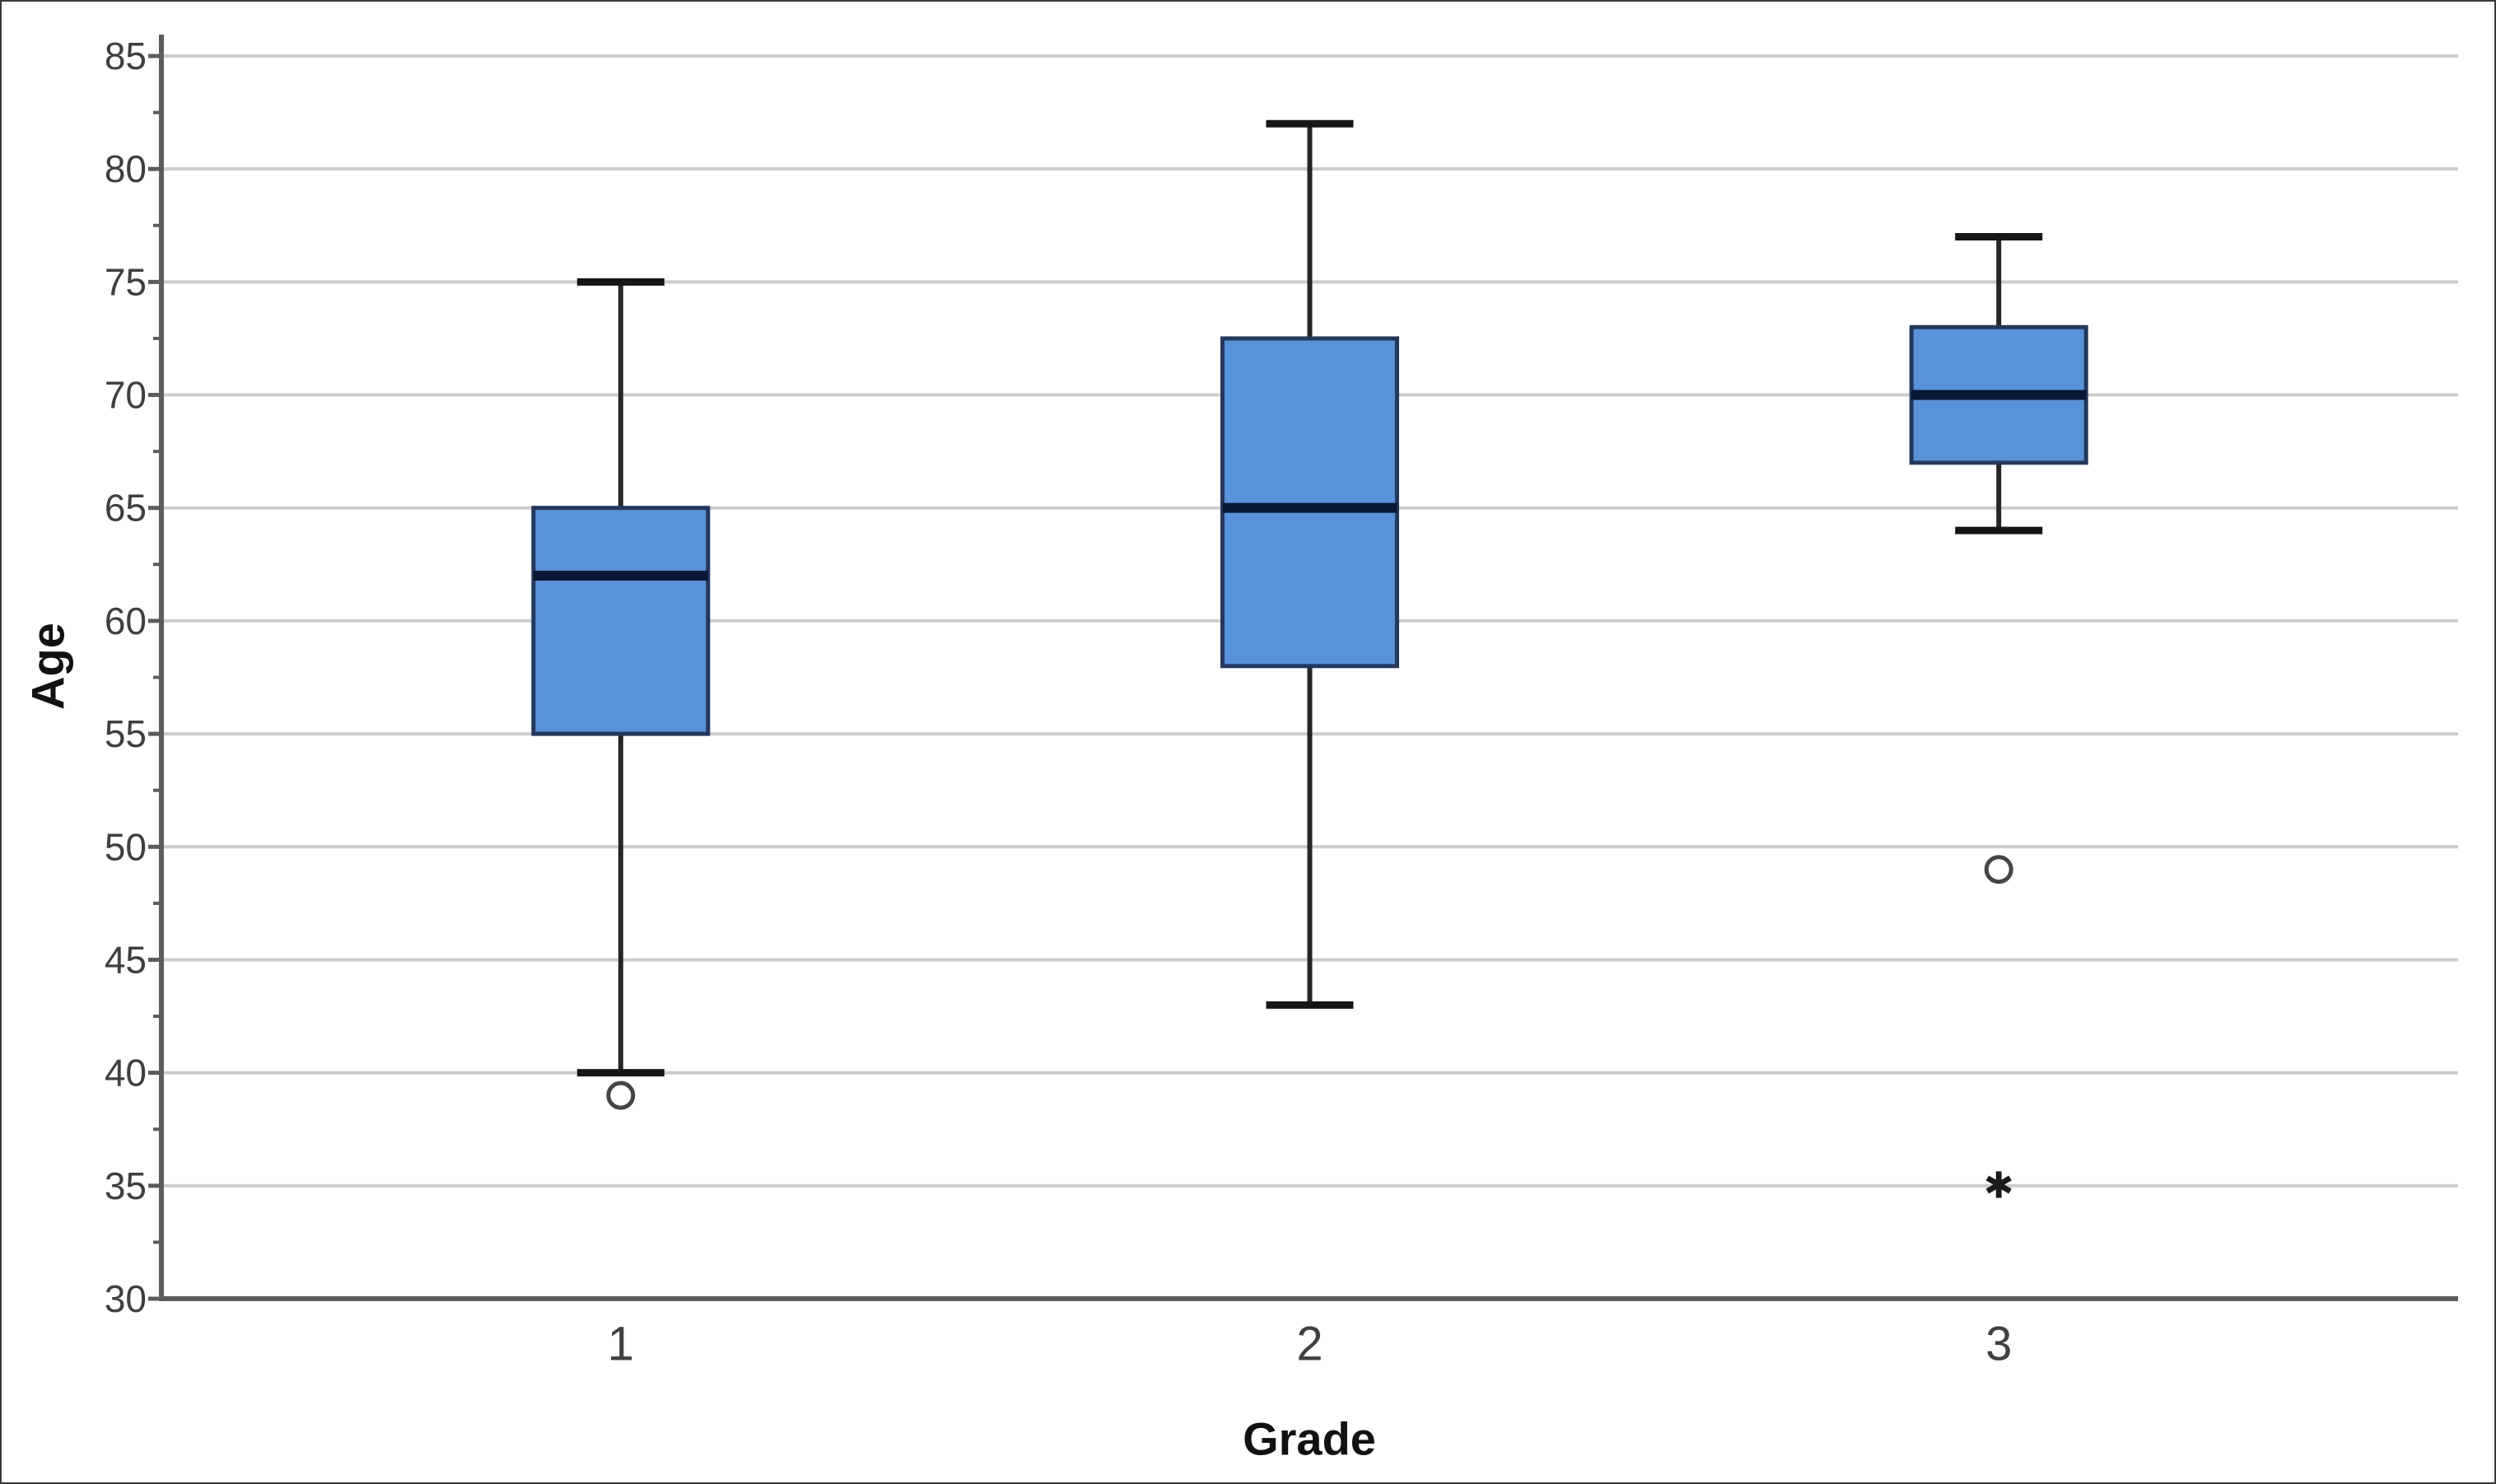 This screenshot has width=2496, height=1484. What do you see at coordinates (126, 508) in the screenshot?
I see `y-tick-label-65: 65` at bounding box center [126, 508].